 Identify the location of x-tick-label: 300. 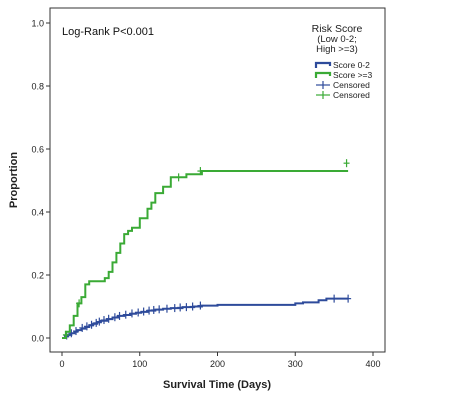
(295, 364).